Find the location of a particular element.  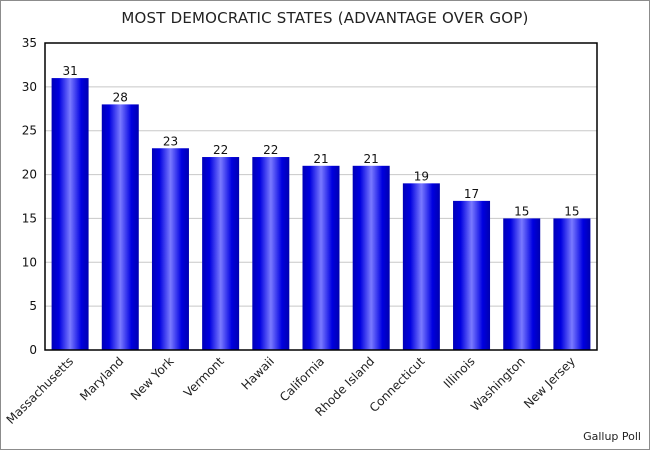

x-tick-label: Washington is located at coordinates (498, 384).